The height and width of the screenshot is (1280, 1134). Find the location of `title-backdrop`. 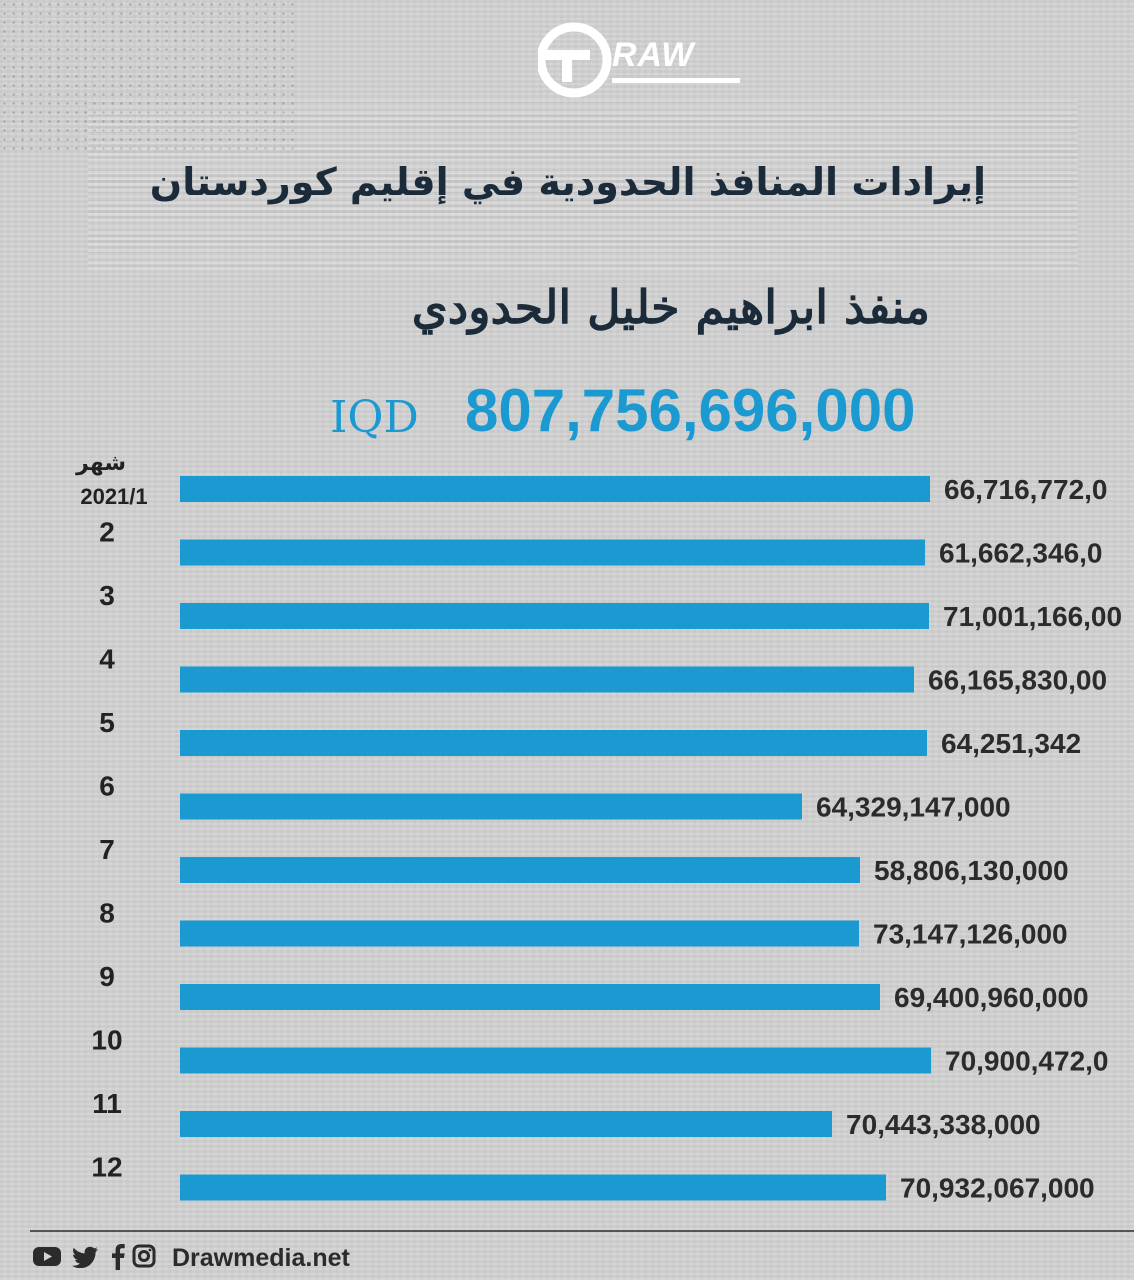

title-backdrop is located at coordinates (583, 185).